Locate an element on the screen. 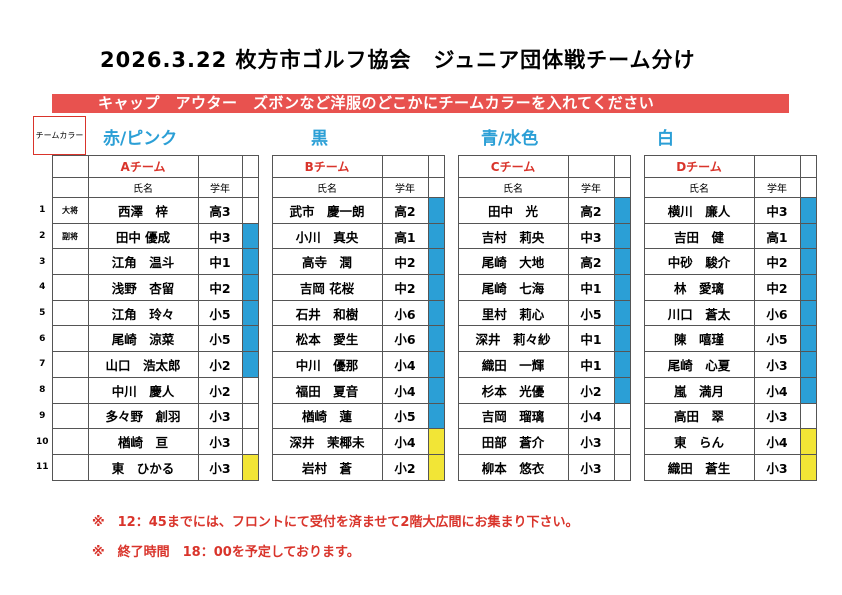  col-name-header: 氏名 is located at coordinates (143, 187).